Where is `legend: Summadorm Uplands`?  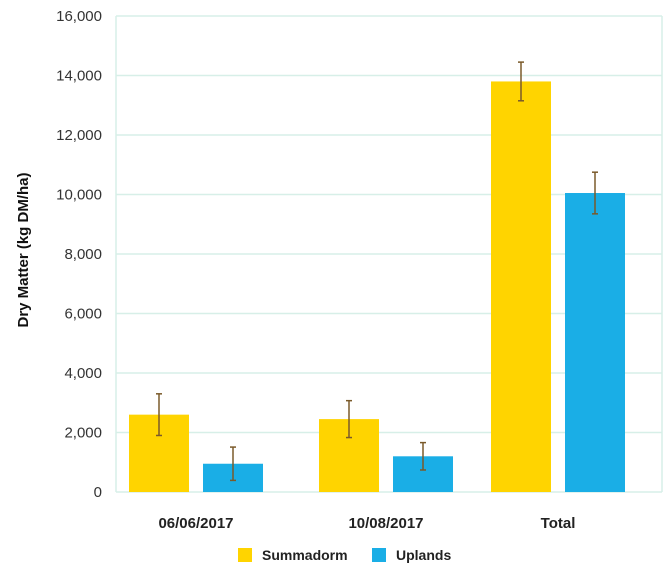
legend: Summadorm Uplands is located at coordinates (344, 555).